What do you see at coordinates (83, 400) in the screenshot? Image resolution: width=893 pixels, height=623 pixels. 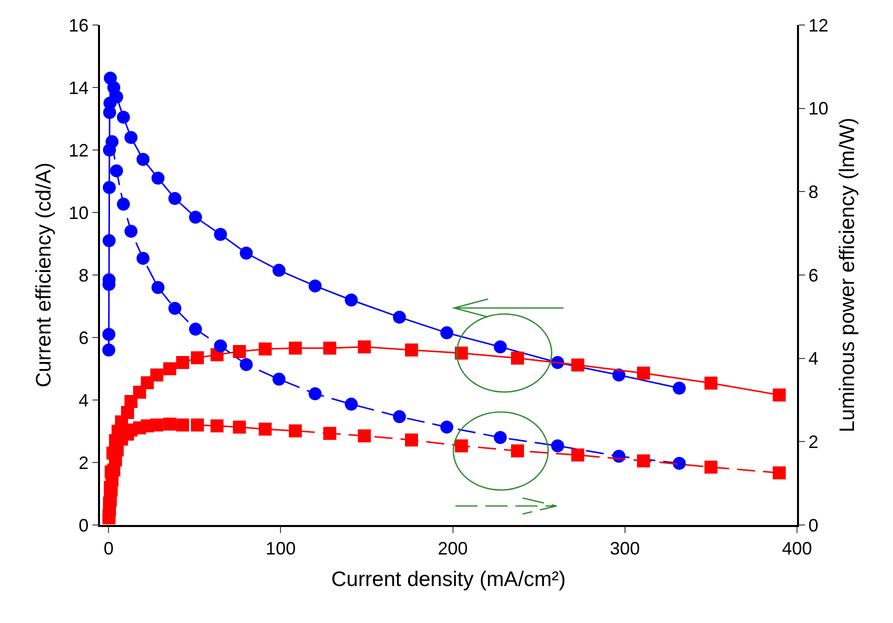 I see `y-tick-label: 4` at bounding box center [83, 400].